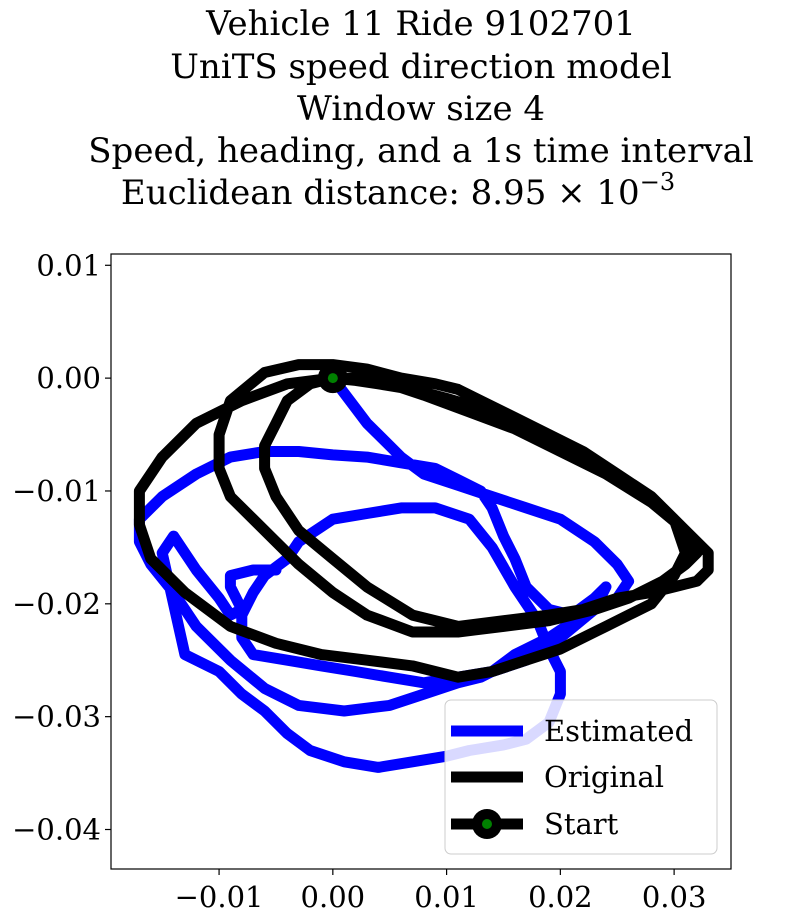 The image size is (795, 916). What do you see at coordinates (219, 897) in the screenshot?
I see `x-tick-label: −0.01` at bounding box center [219, 897].